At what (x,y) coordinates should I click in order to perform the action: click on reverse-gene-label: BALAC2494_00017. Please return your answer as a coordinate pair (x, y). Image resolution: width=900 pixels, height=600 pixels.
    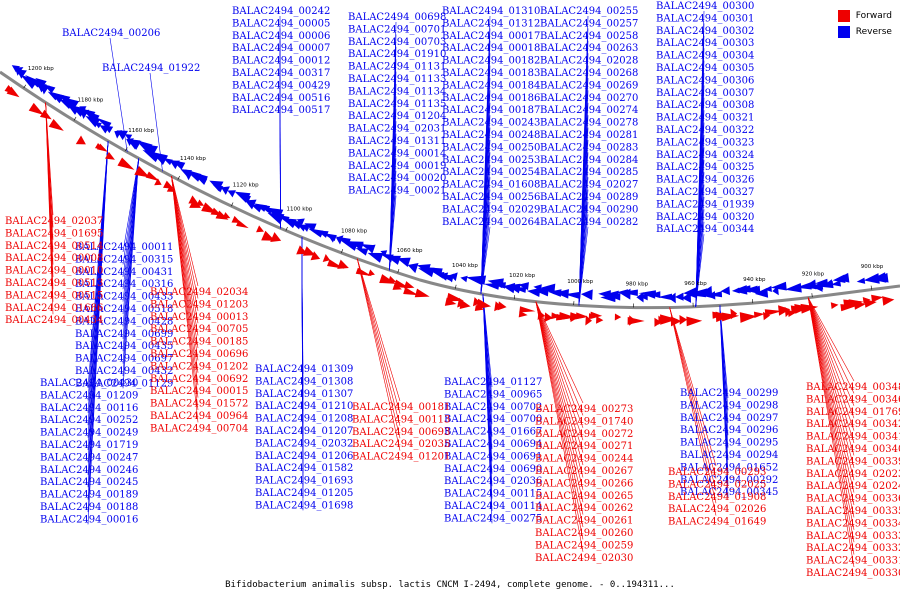
    Looking at the image, I should click on (491, 36).